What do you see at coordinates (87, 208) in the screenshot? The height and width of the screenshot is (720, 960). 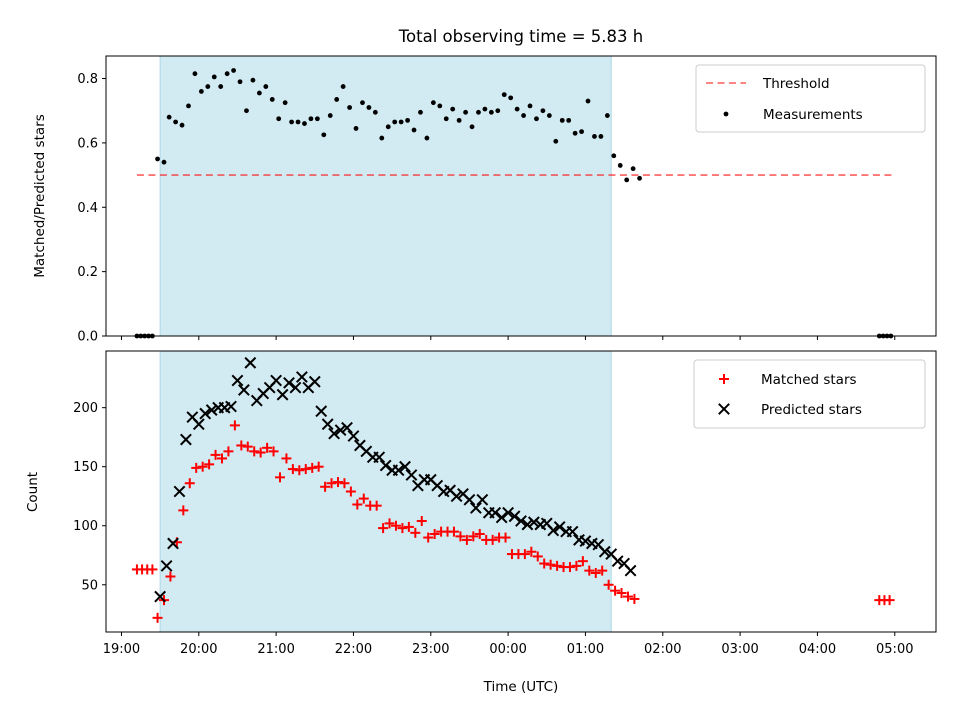 I see `ratio-y-tick-label: 0.4` at bounding box center [87, 208].